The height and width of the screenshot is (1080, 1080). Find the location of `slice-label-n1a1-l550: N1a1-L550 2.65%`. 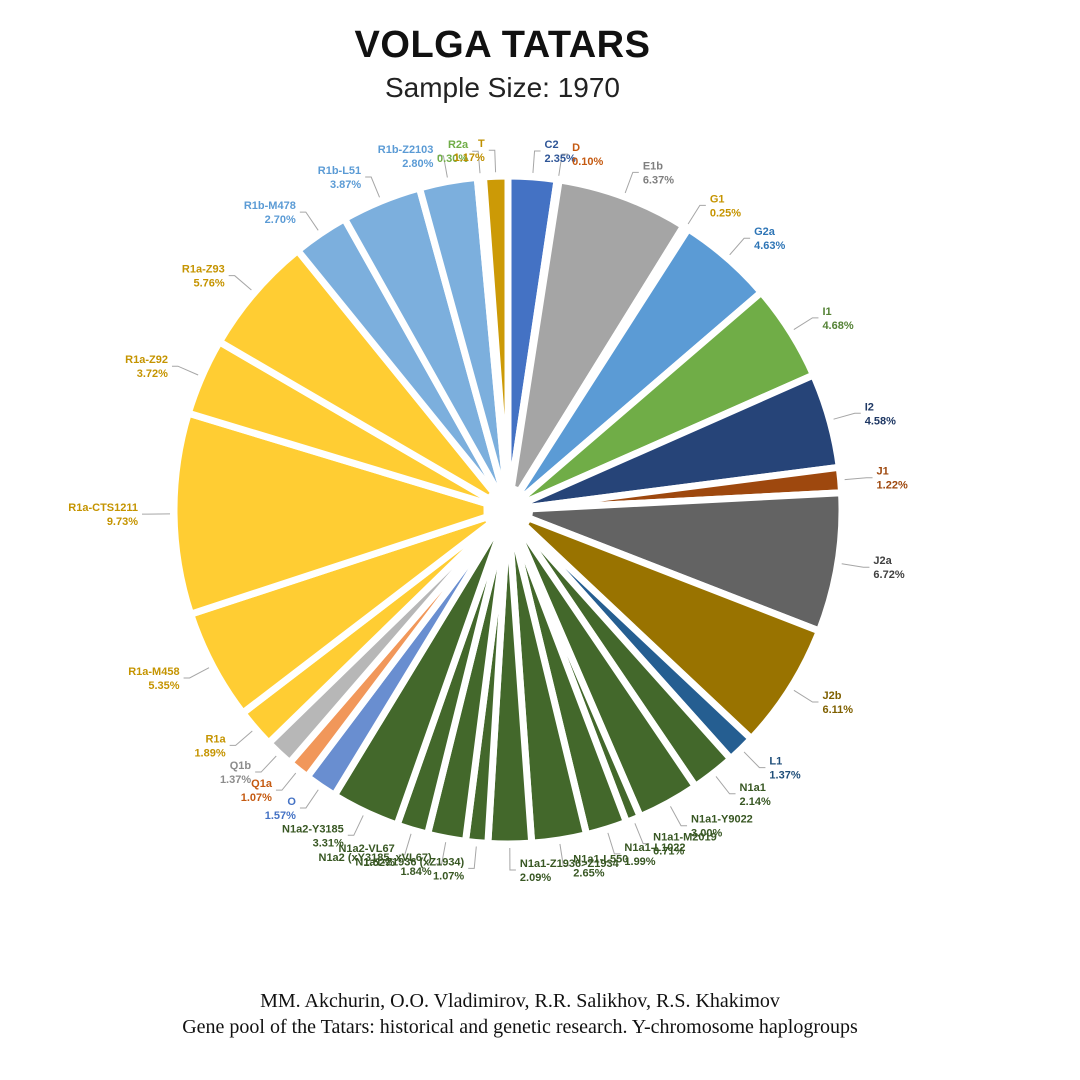

slice-label-n1a1-l550: N1a1-L550 2.65% is located at coordinates (600, 867).